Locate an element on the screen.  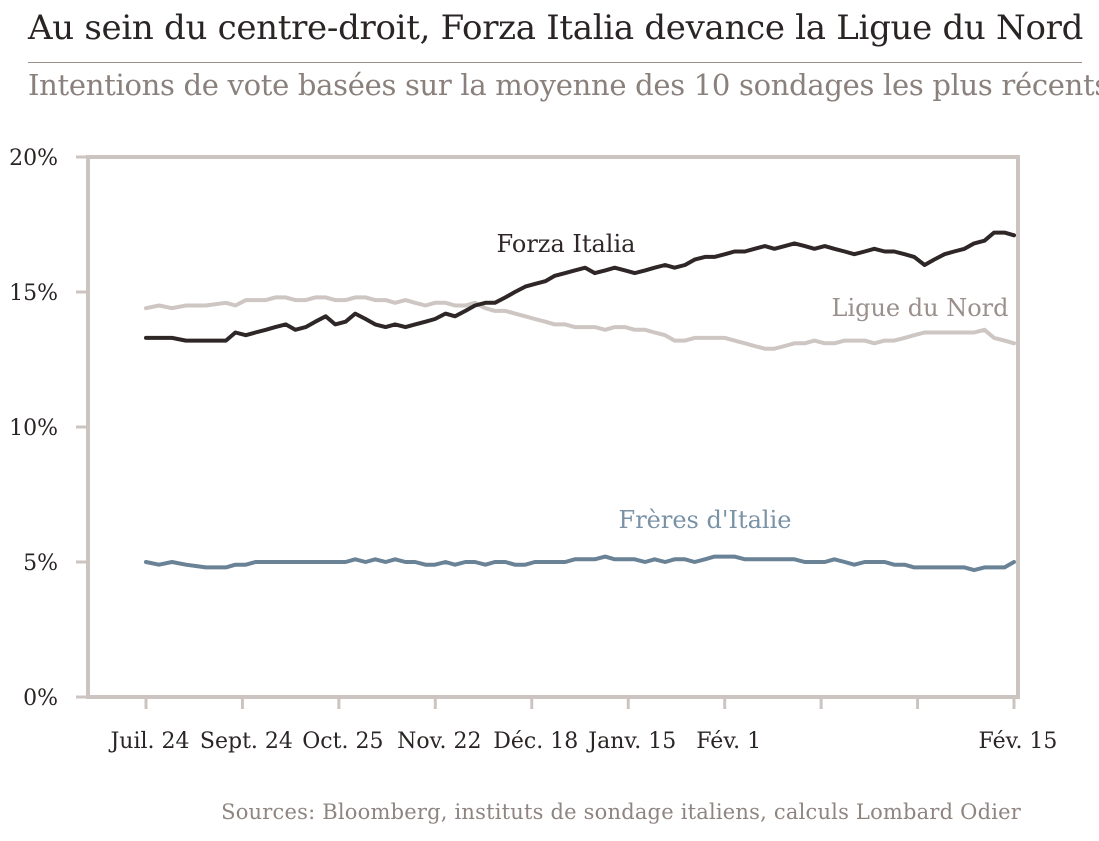
x-tick-label: Janv. 15 is located at coordinates (631, 741).